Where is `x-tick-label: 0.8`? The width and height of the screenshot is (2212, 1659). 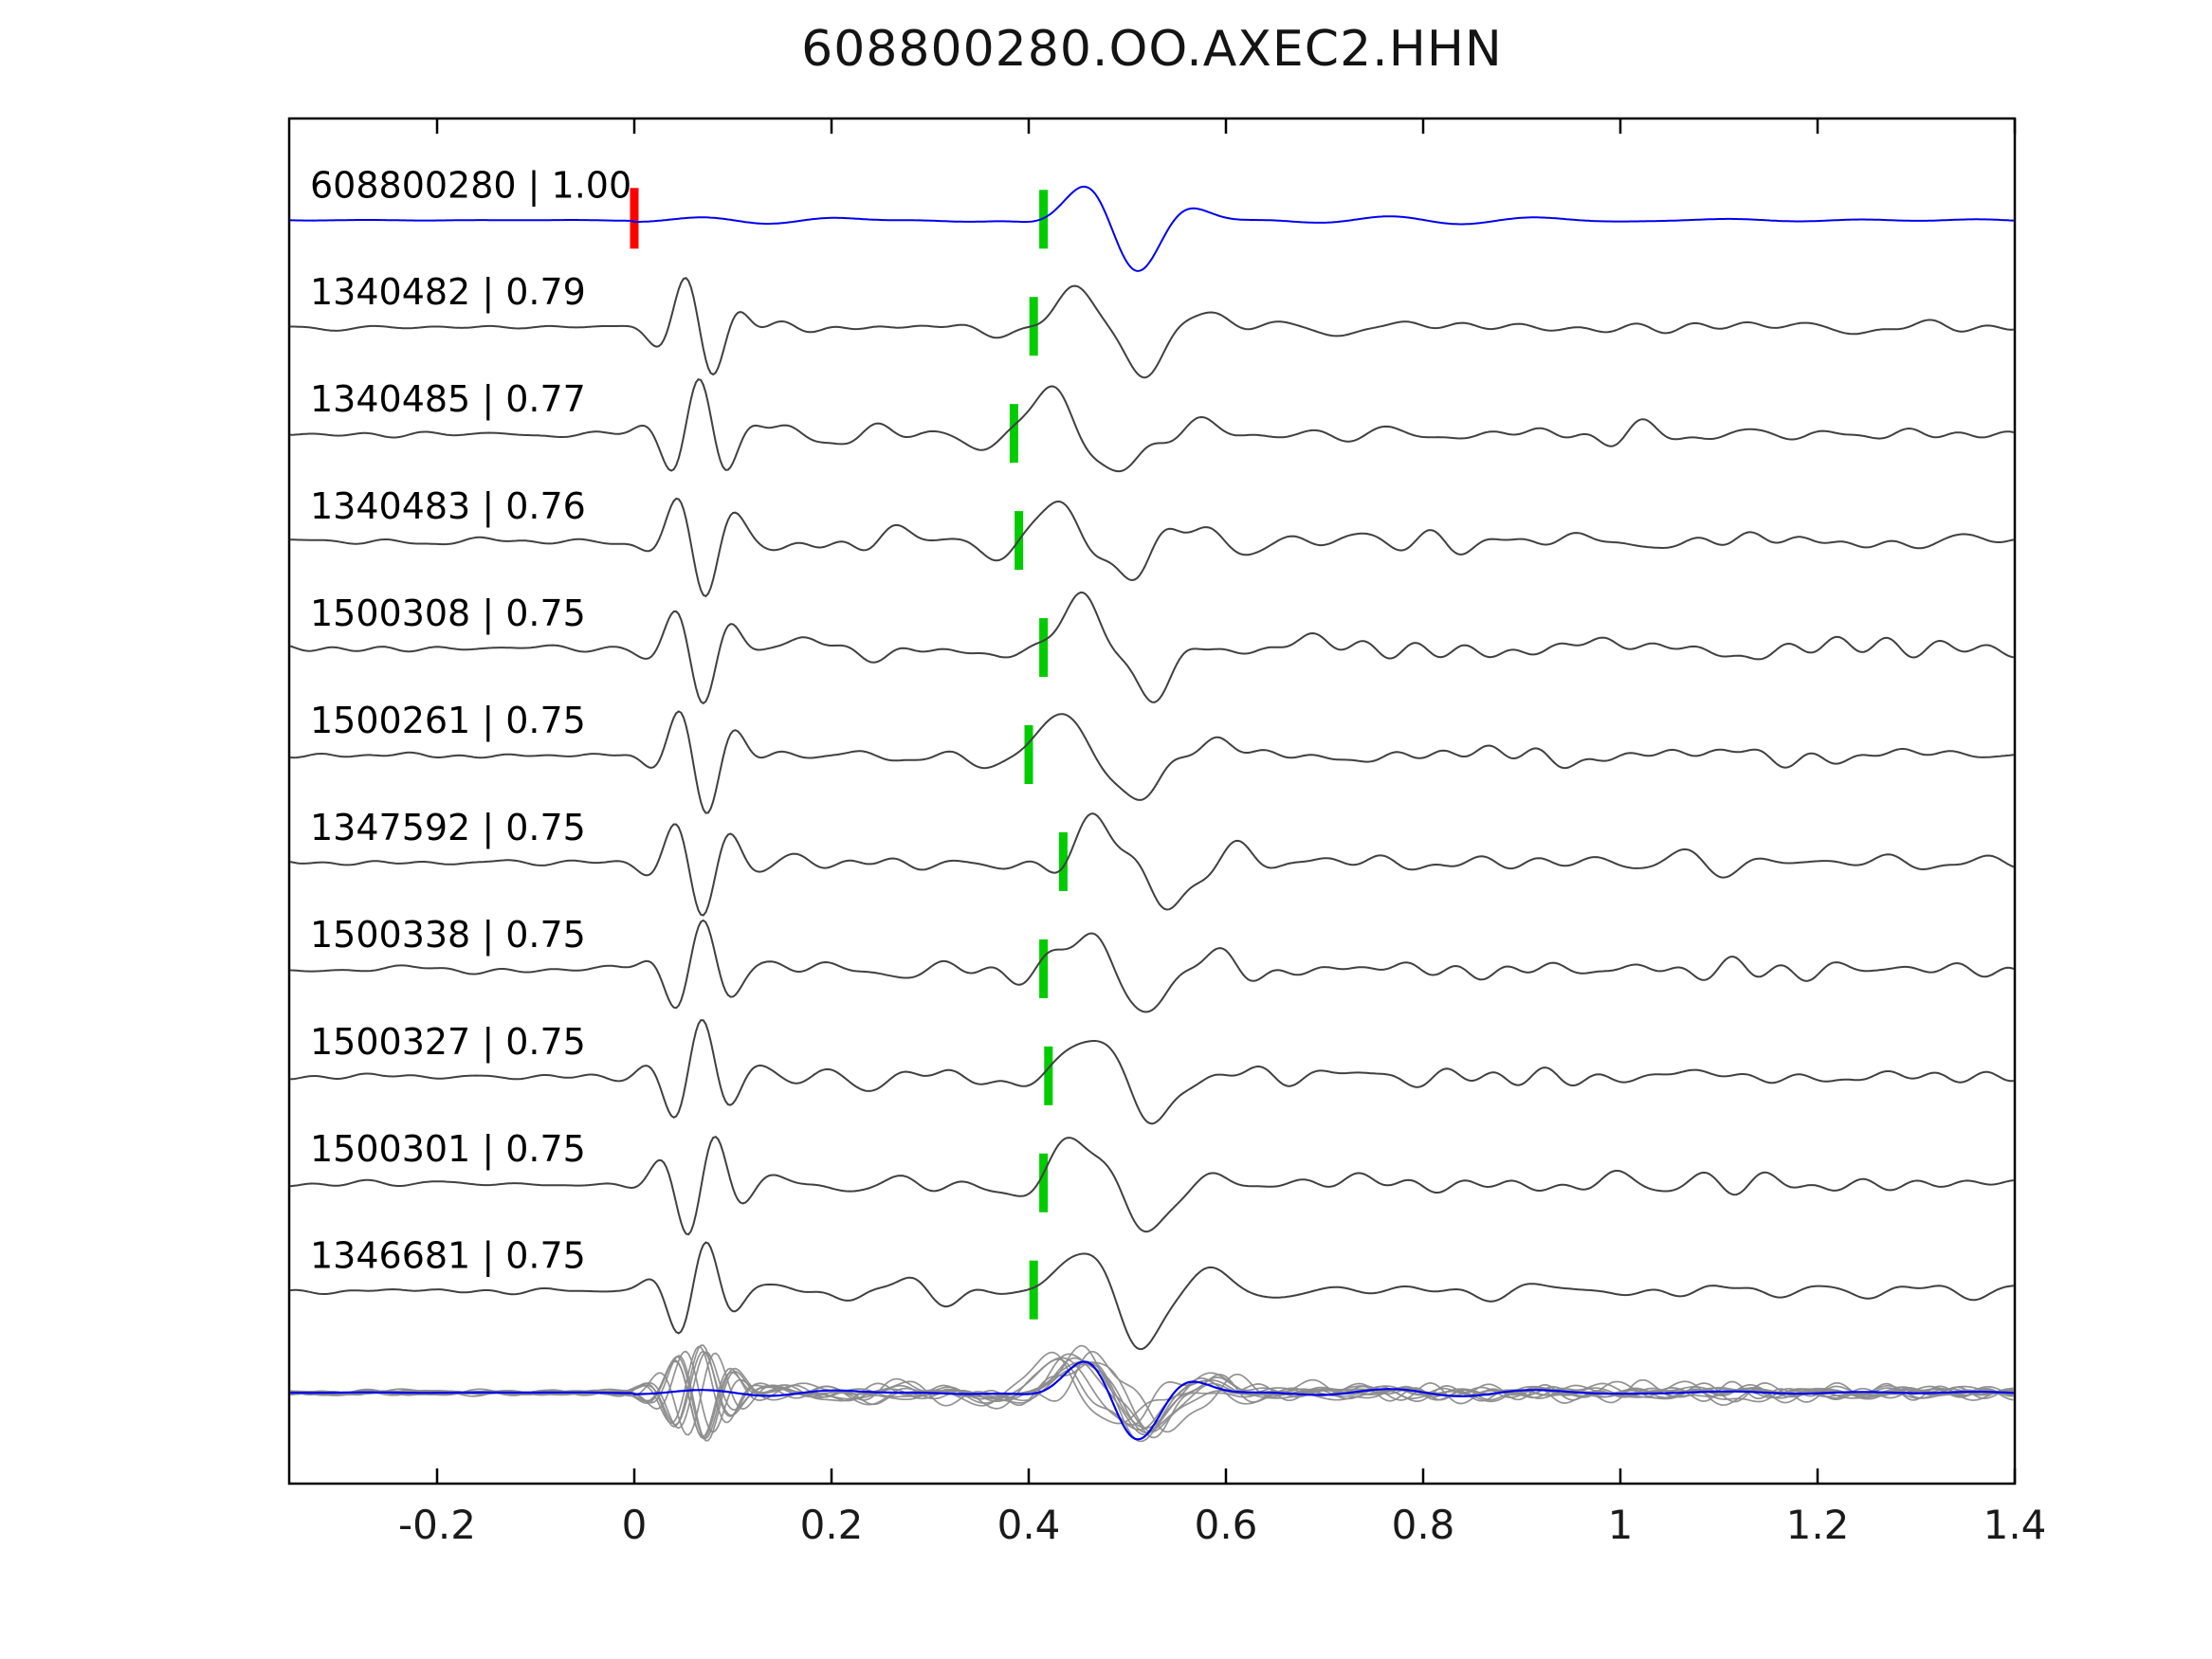
x-tick-label: 0.8 is located at coordinates (1423, 1525).